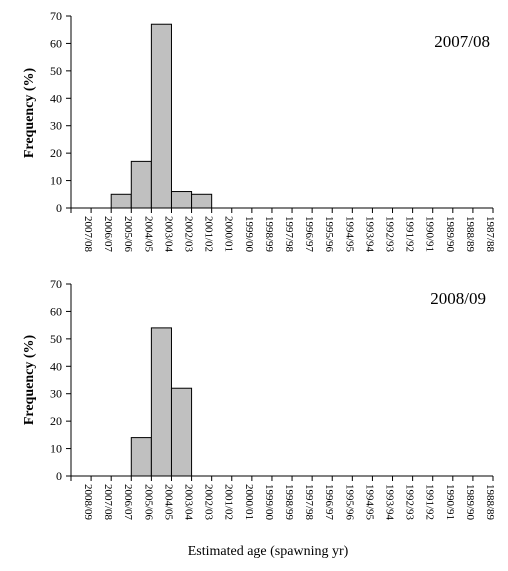 Image resolution: width=508 pixels, height=571 pixels. Describe the element at coordinates (462, 41) in the screenshot. I see `chart-title: 2007/08` at that location.